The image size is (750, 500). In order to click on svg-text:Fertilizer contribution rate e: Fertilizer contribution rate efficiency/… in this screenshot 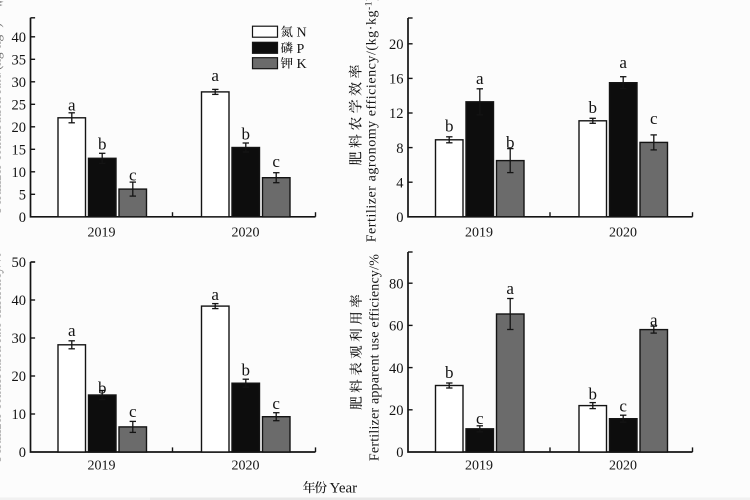, I will do `click(2, 357)`.